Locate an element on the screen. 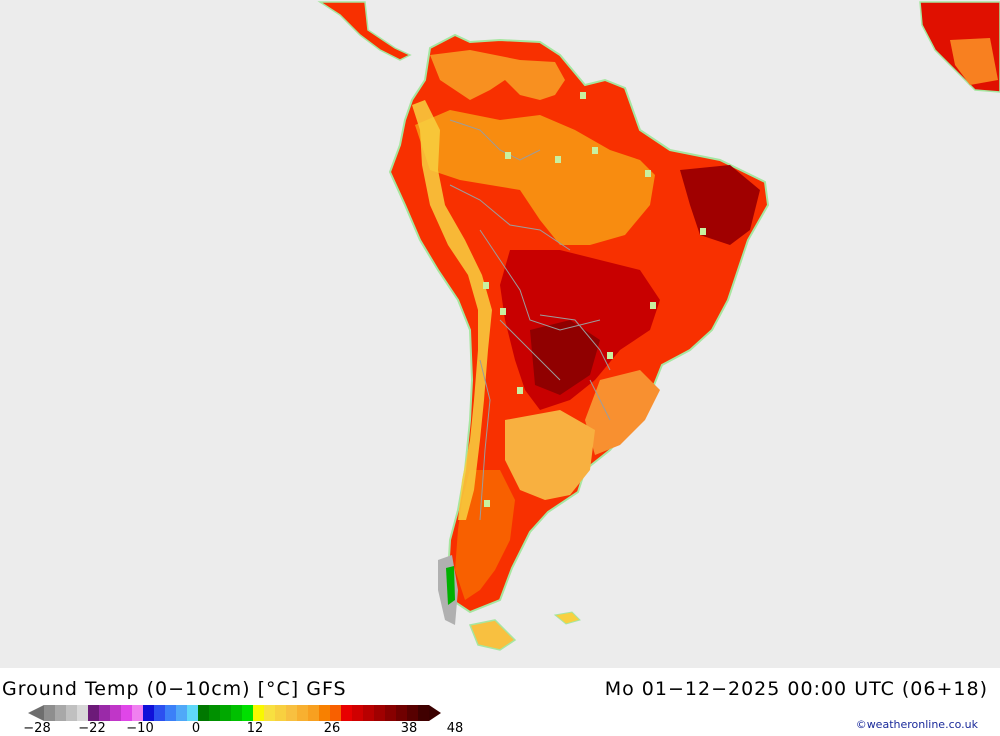 Image resolution: width=1000 pixels, height=736 pixels. legend-tick: 48 is located at coordinates (455, 728).